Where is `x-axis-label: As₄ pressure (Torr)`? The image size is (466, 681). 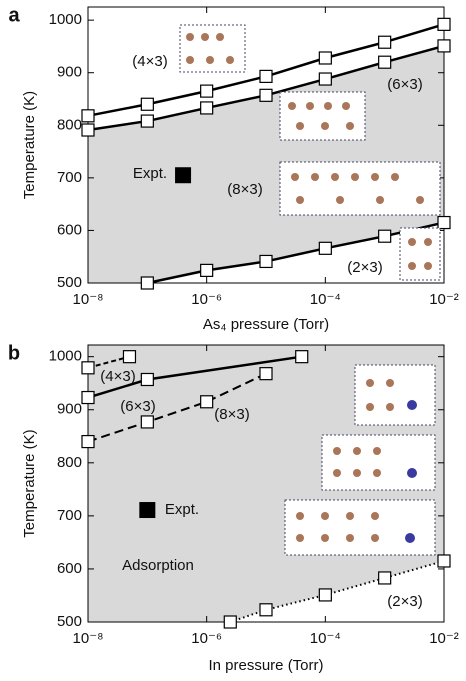
x-axis-label: As₄ pressure (Torr) is located at coordinates (266, 324).